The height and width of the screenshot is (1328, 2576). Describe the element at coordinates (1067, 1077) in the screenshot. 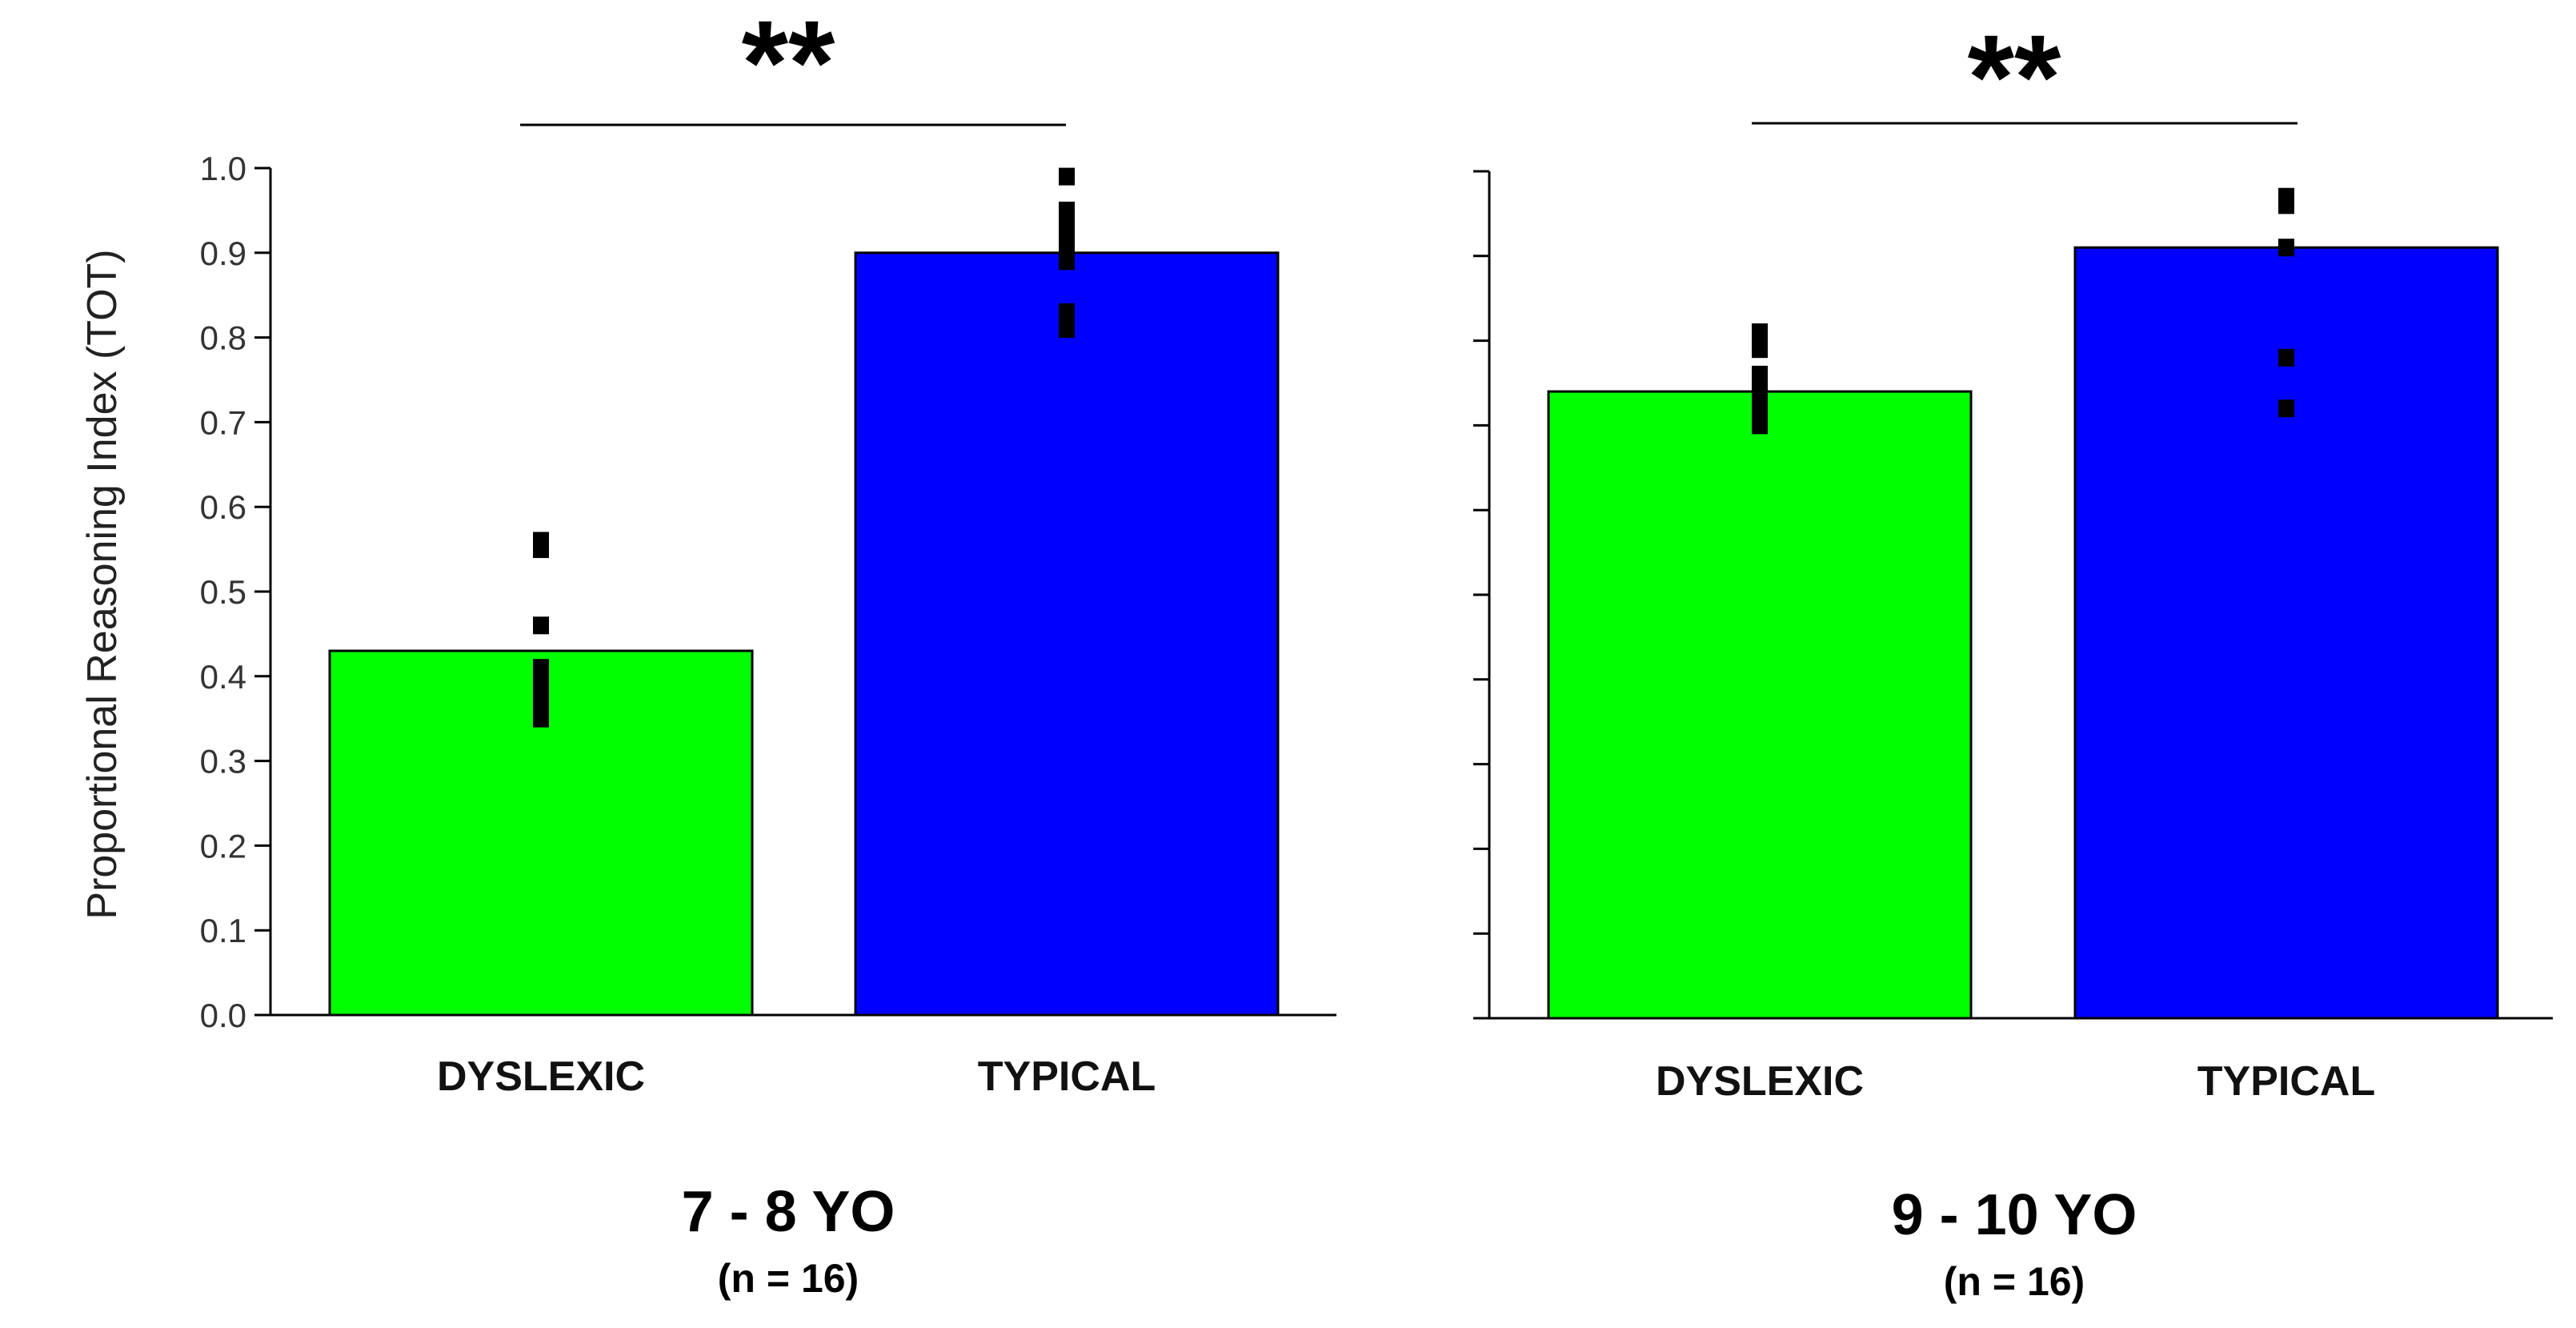

I see `panel-1-category-typical: TYPICAL` at that location.